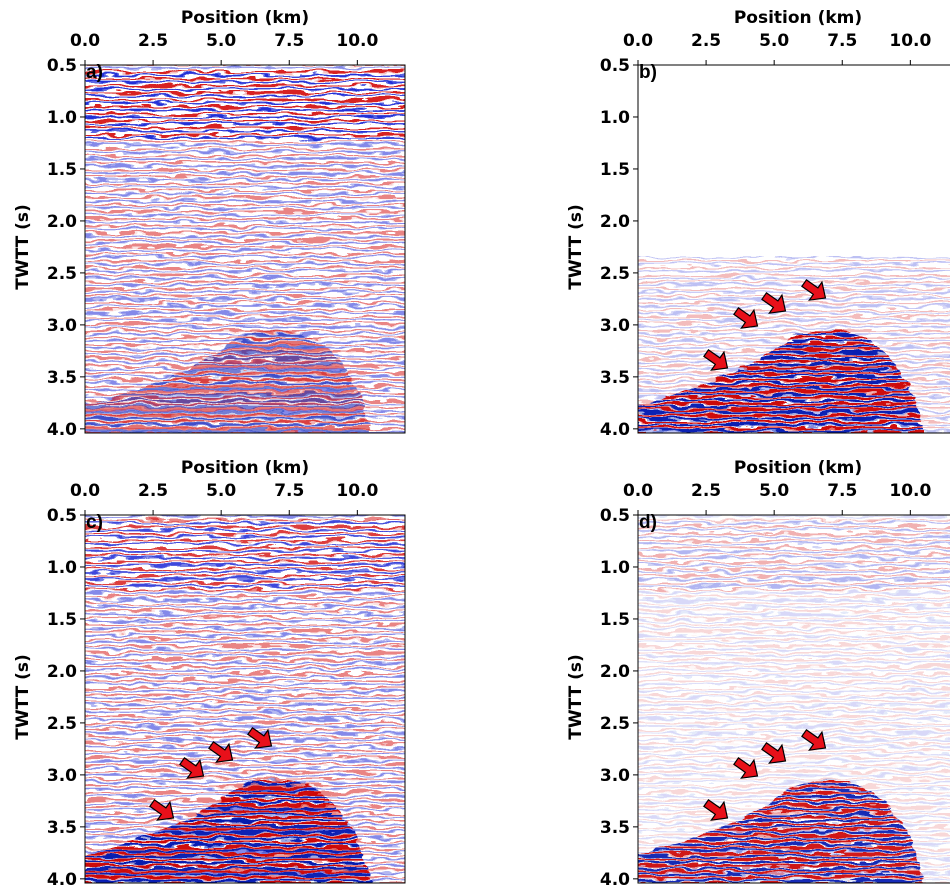 Image resolution: width=950 pixels, height=886 pixels. Describe the element at coordinates (94, 522) in the screenshot. I see `panel-label: c)` at that location.